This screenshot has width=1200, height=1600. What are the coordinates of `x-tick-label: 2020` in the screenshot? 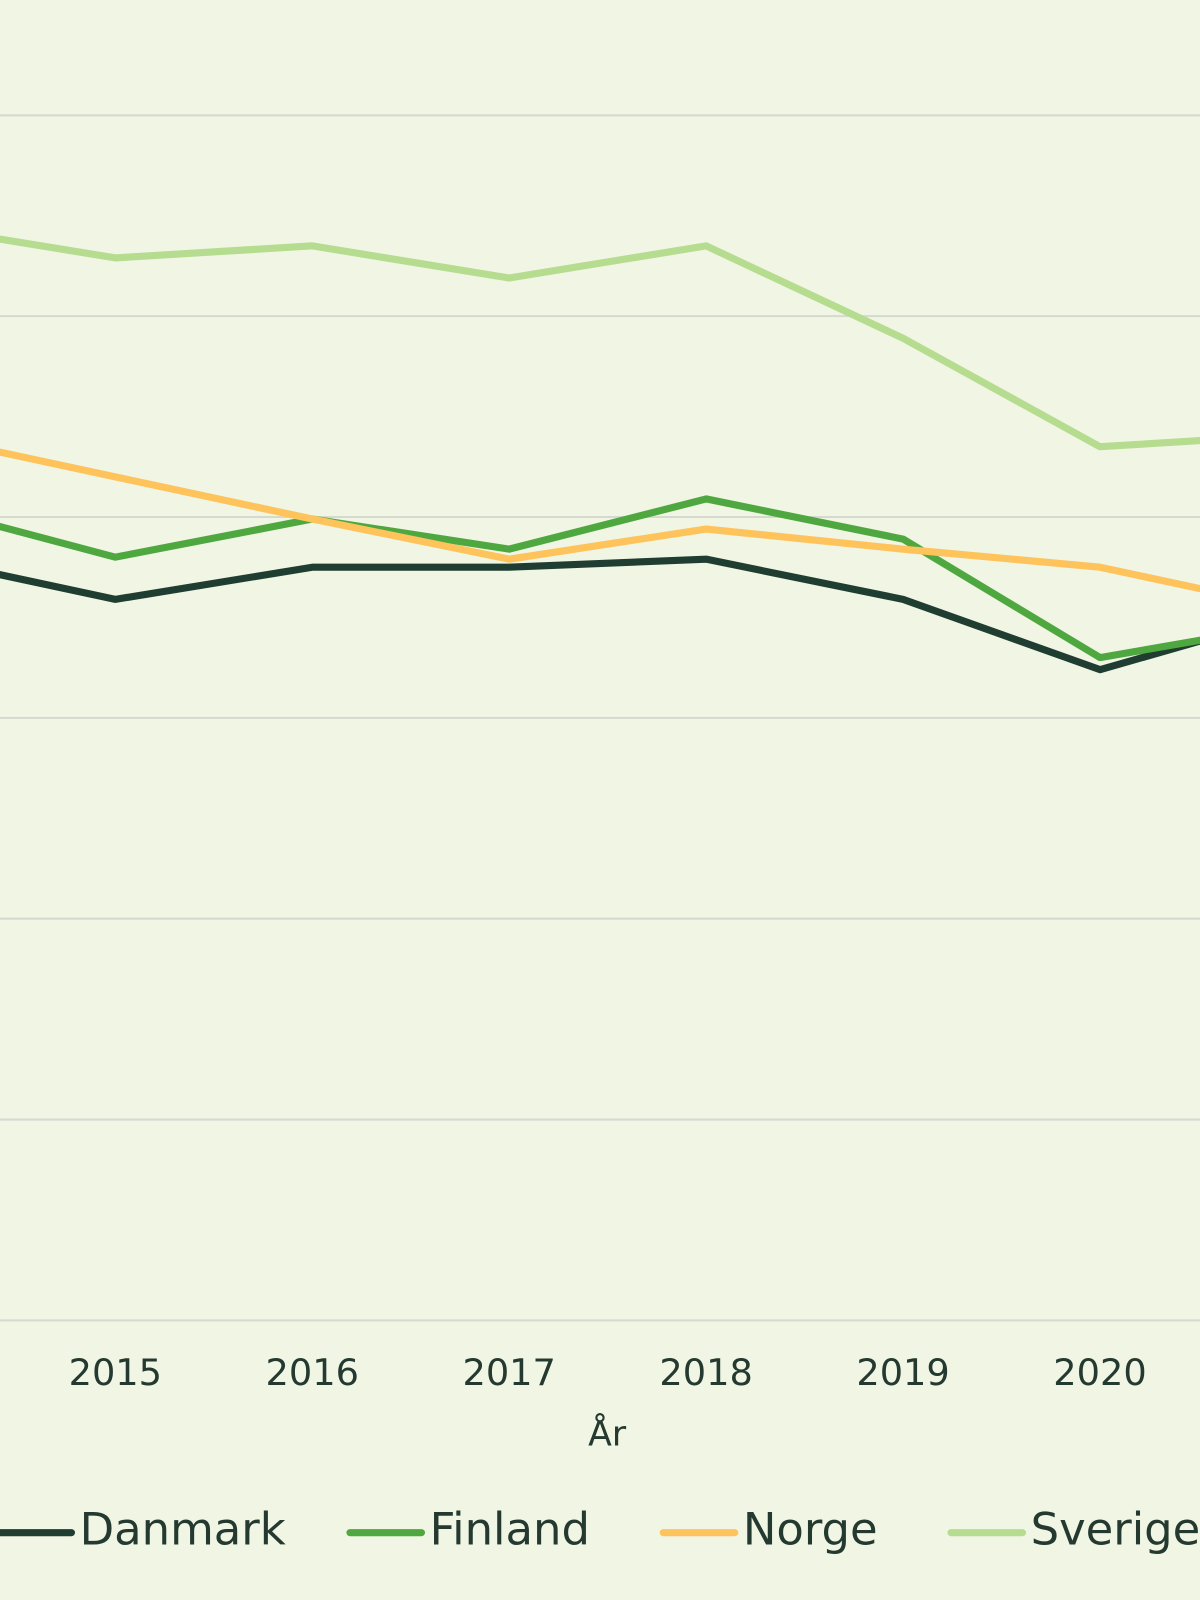 It's located at (1099, 1372).